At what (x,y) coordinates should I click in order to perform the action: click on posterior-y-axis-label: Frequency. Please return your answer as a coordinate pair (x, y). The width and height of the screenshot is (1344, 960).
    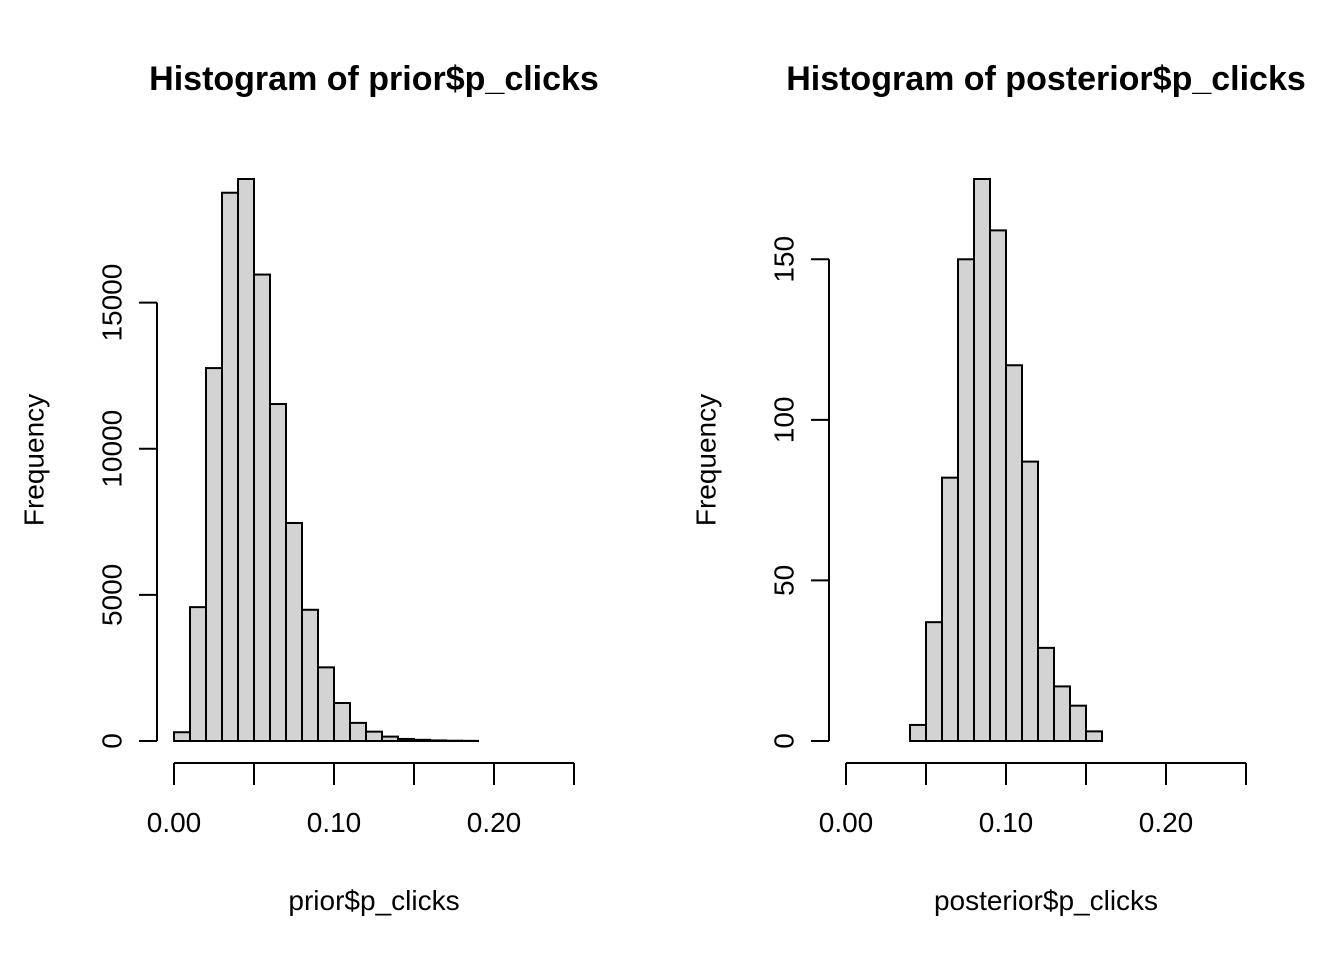
    Looking at the image, I should click on (706, 460).